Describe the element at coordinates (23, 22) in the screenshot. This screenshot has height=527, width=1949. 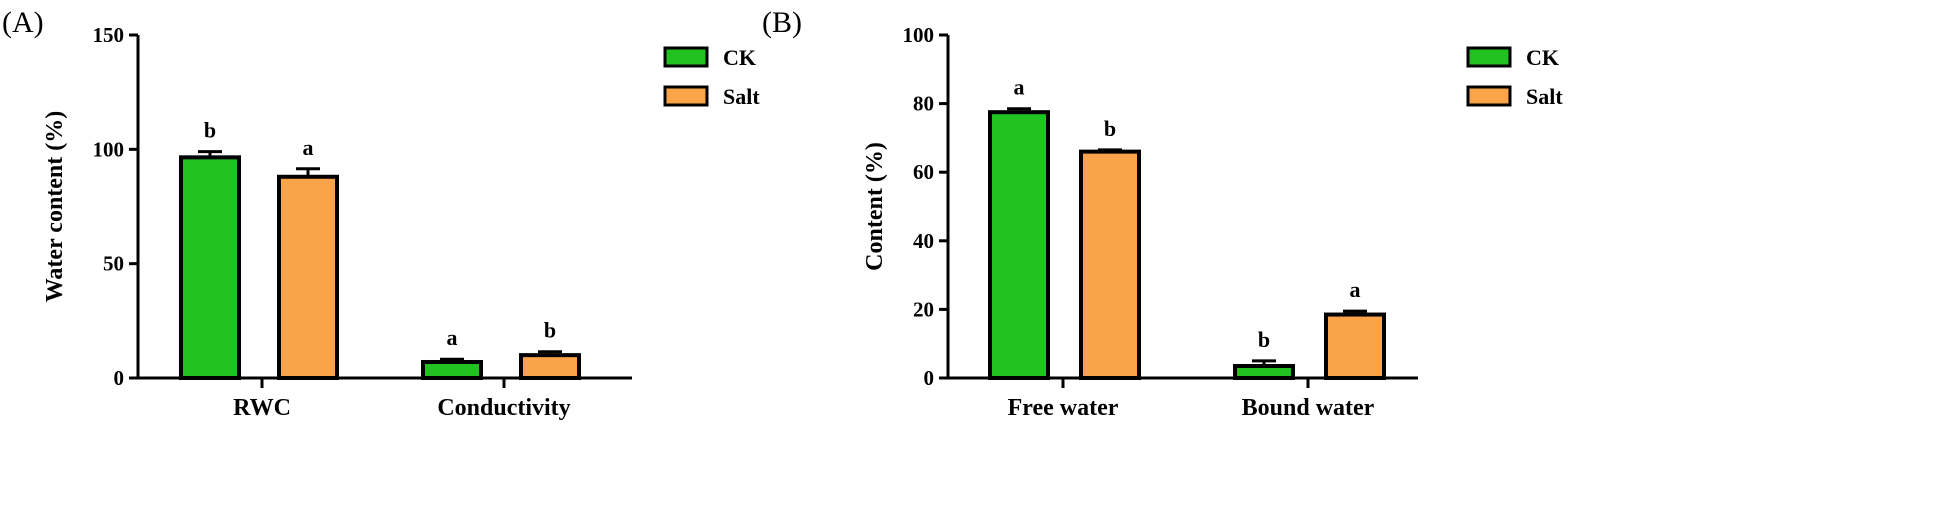
I see `panel-label: (A)` at that location.